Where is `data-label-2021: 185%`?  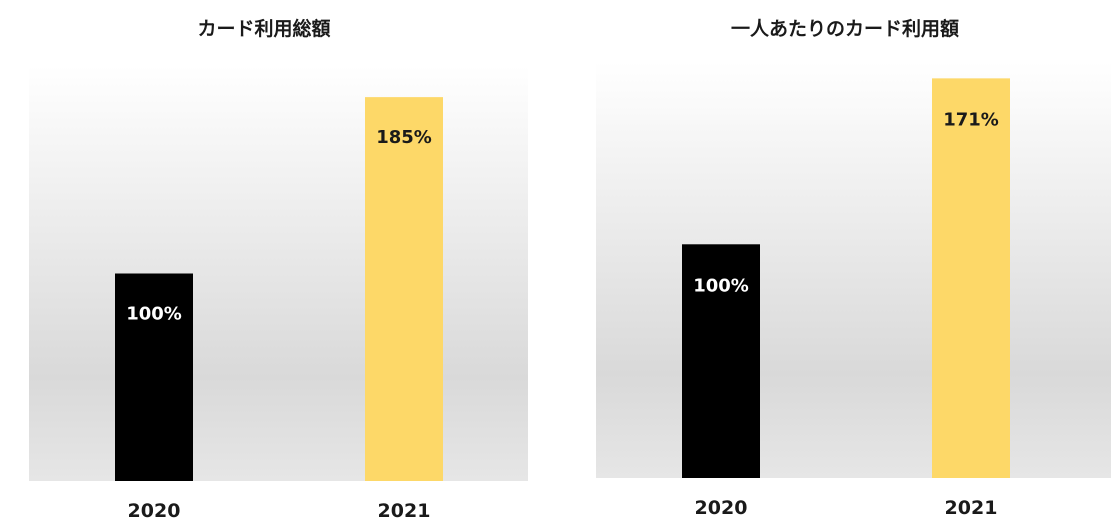
data-label-2021: 185% is located at coordinates (404, 137).